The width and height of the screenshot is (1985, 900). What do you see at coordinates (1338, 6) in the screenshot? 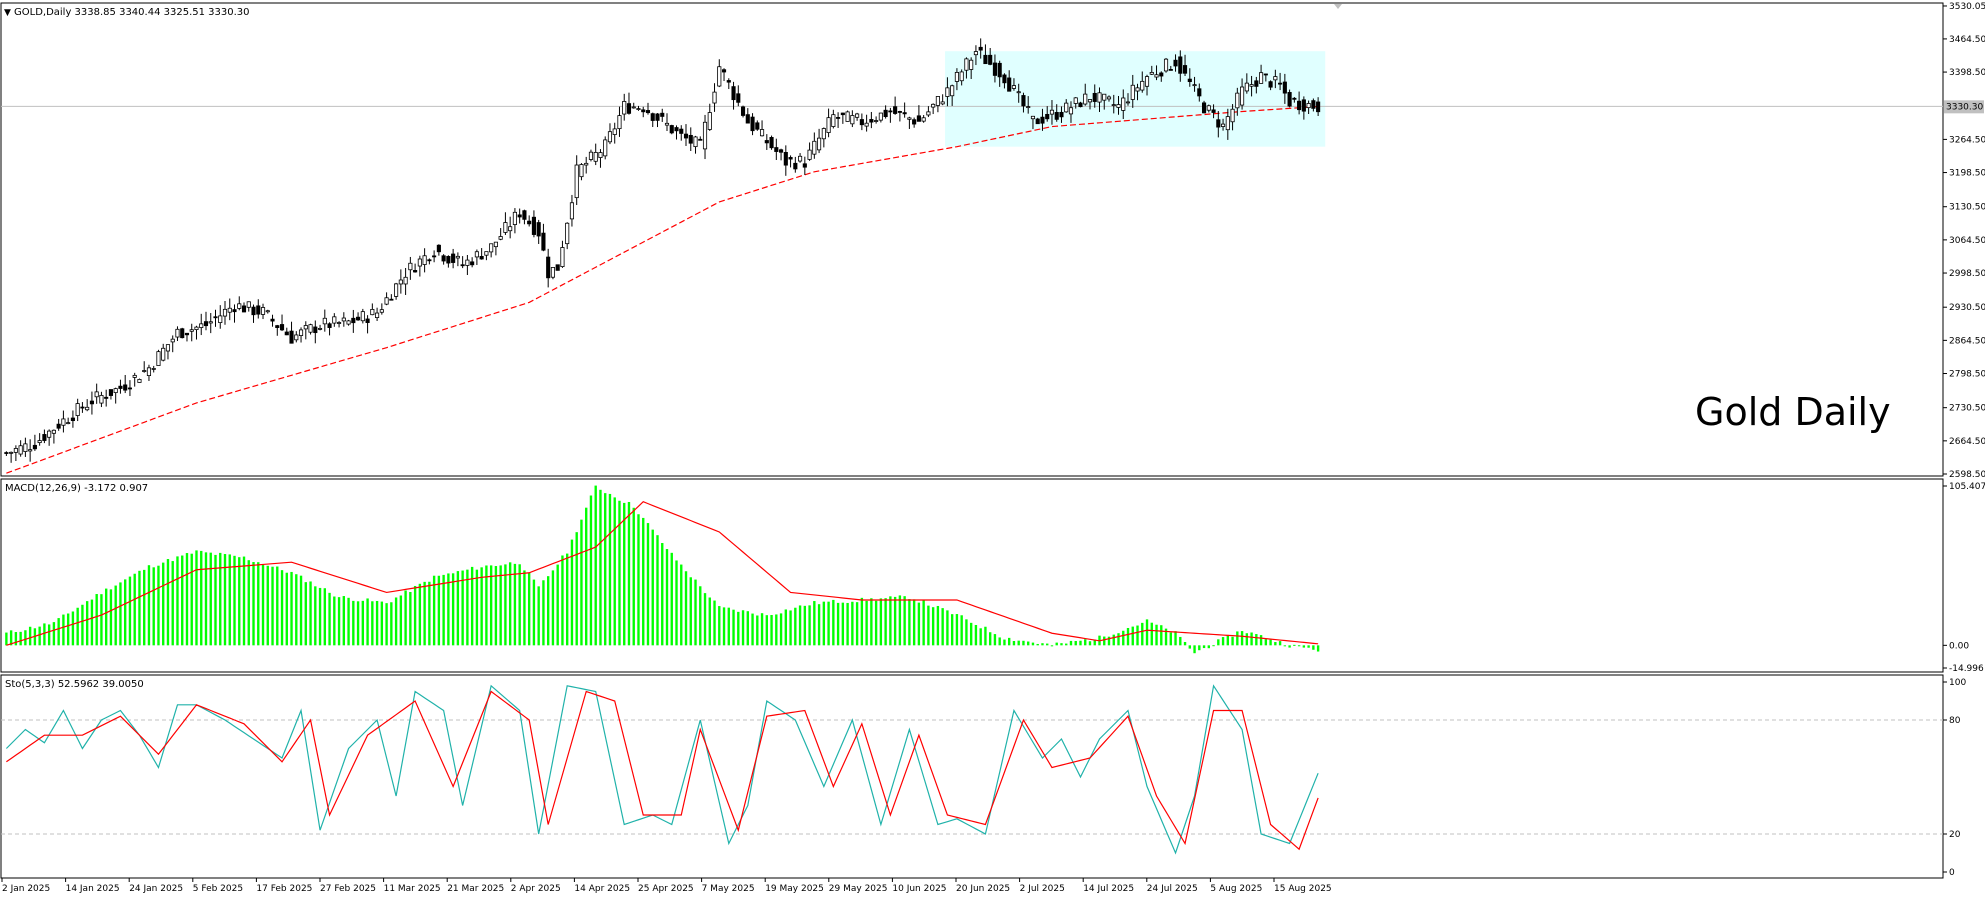
I see `chart-shift-icon` at bounding box center [1338, 6].